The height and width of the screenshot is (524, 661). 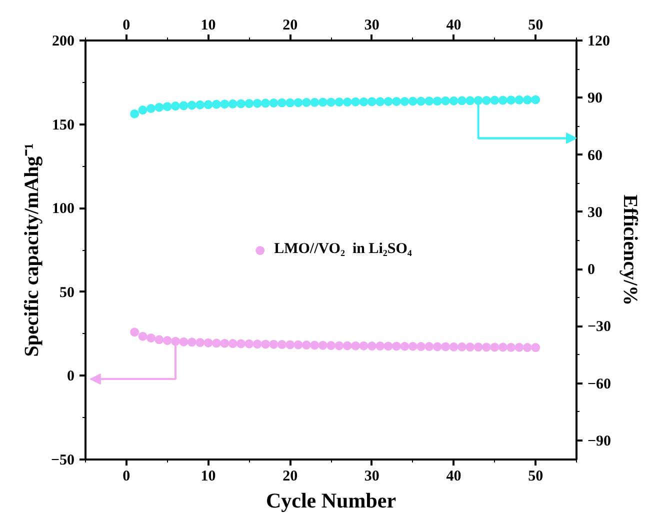 What do you see at coordinates (63, 209) in the screenshot?
I see `y-tick-label: 100` at bounding box center [63, 209].